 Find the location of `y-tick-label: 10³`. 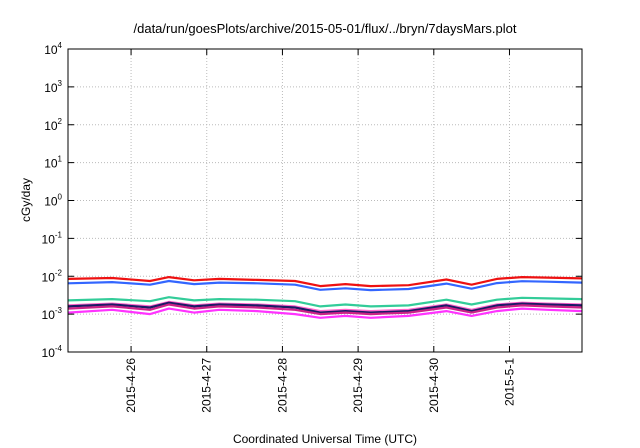

y-tick-label: 10³ is located at coordinates (53, 87).